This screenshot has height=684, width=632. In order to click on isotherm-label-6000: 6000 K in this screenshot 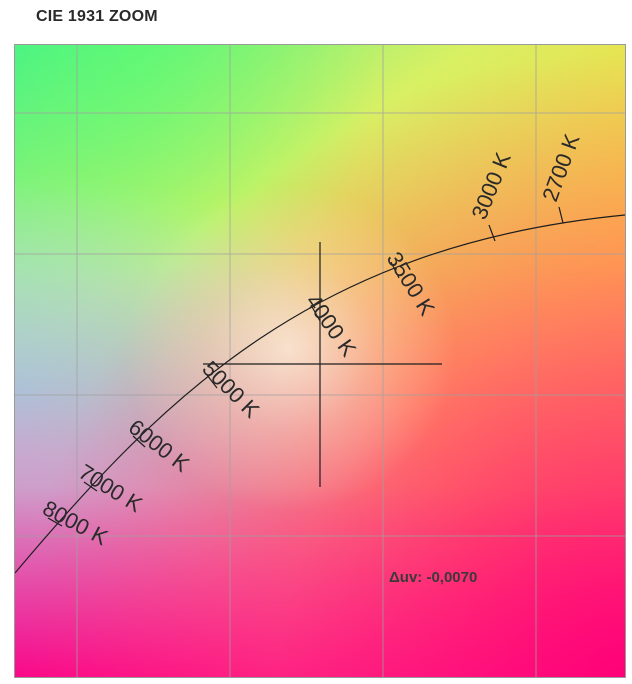, I will do `click(159, 445)`.